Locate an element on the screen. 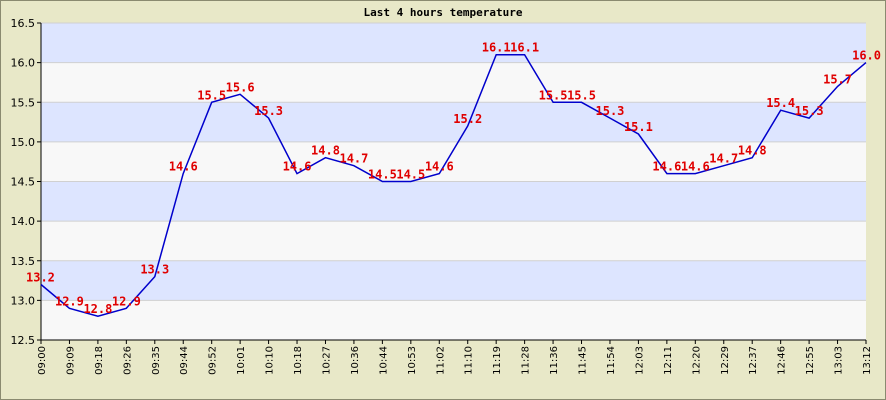  x-tick-label: 11:45 is located at coordinates (583, 360).